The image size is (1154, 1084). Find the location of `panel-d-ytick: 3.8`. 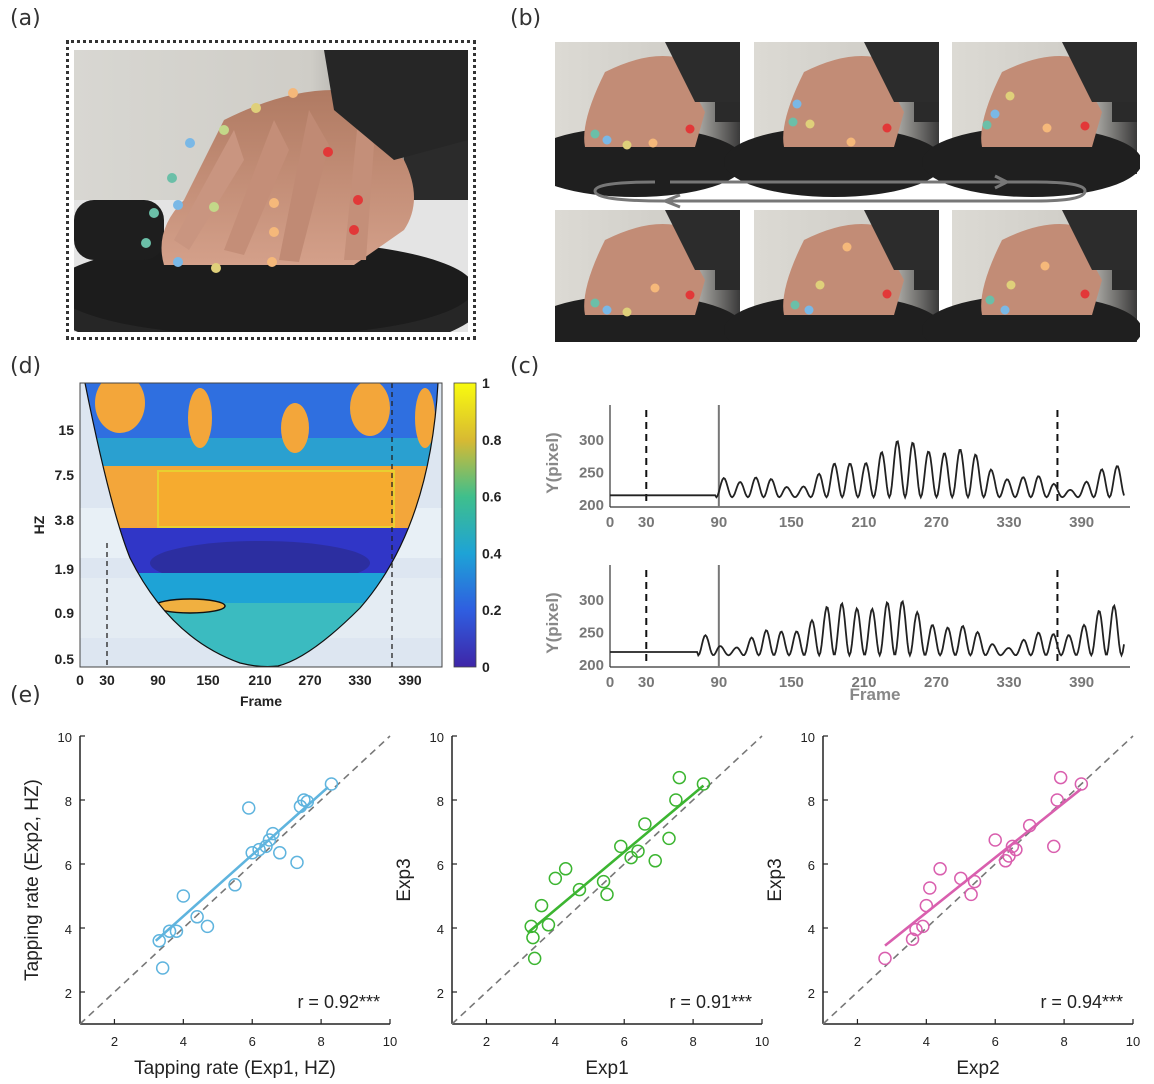

panel-d-ytick: 3.8 is located at coordinates (65, 520).